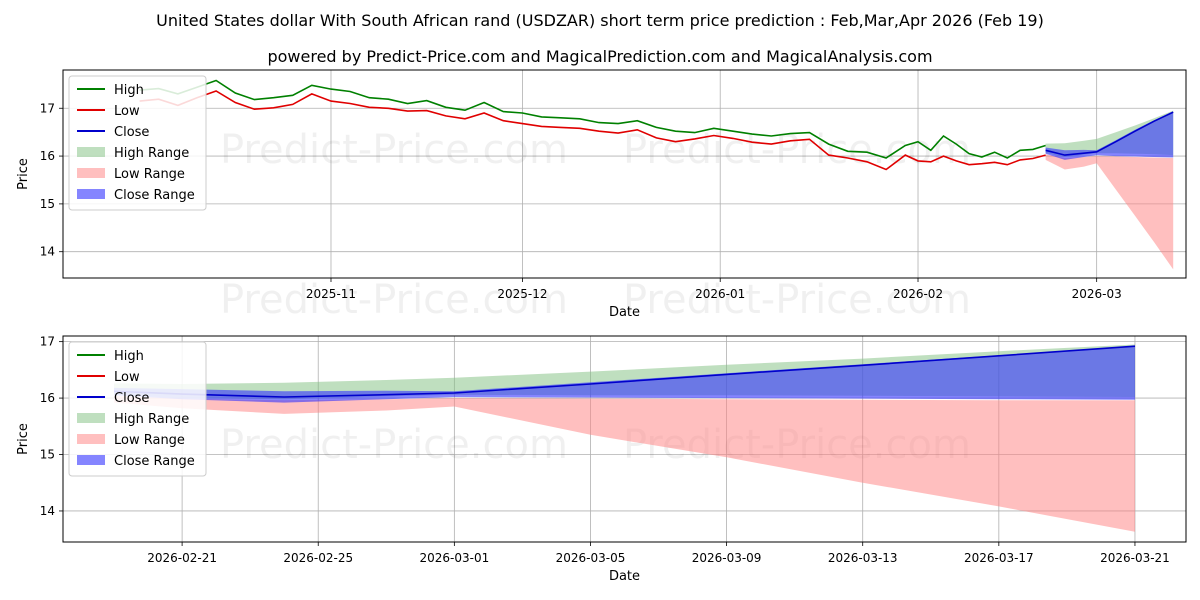 The width and height of the screenshot is (1200, 600). What do you see at coordinates (331, 294) in the screenshot?
I see `x-tick-label: 2025-11` at bounding box center [331, 294].